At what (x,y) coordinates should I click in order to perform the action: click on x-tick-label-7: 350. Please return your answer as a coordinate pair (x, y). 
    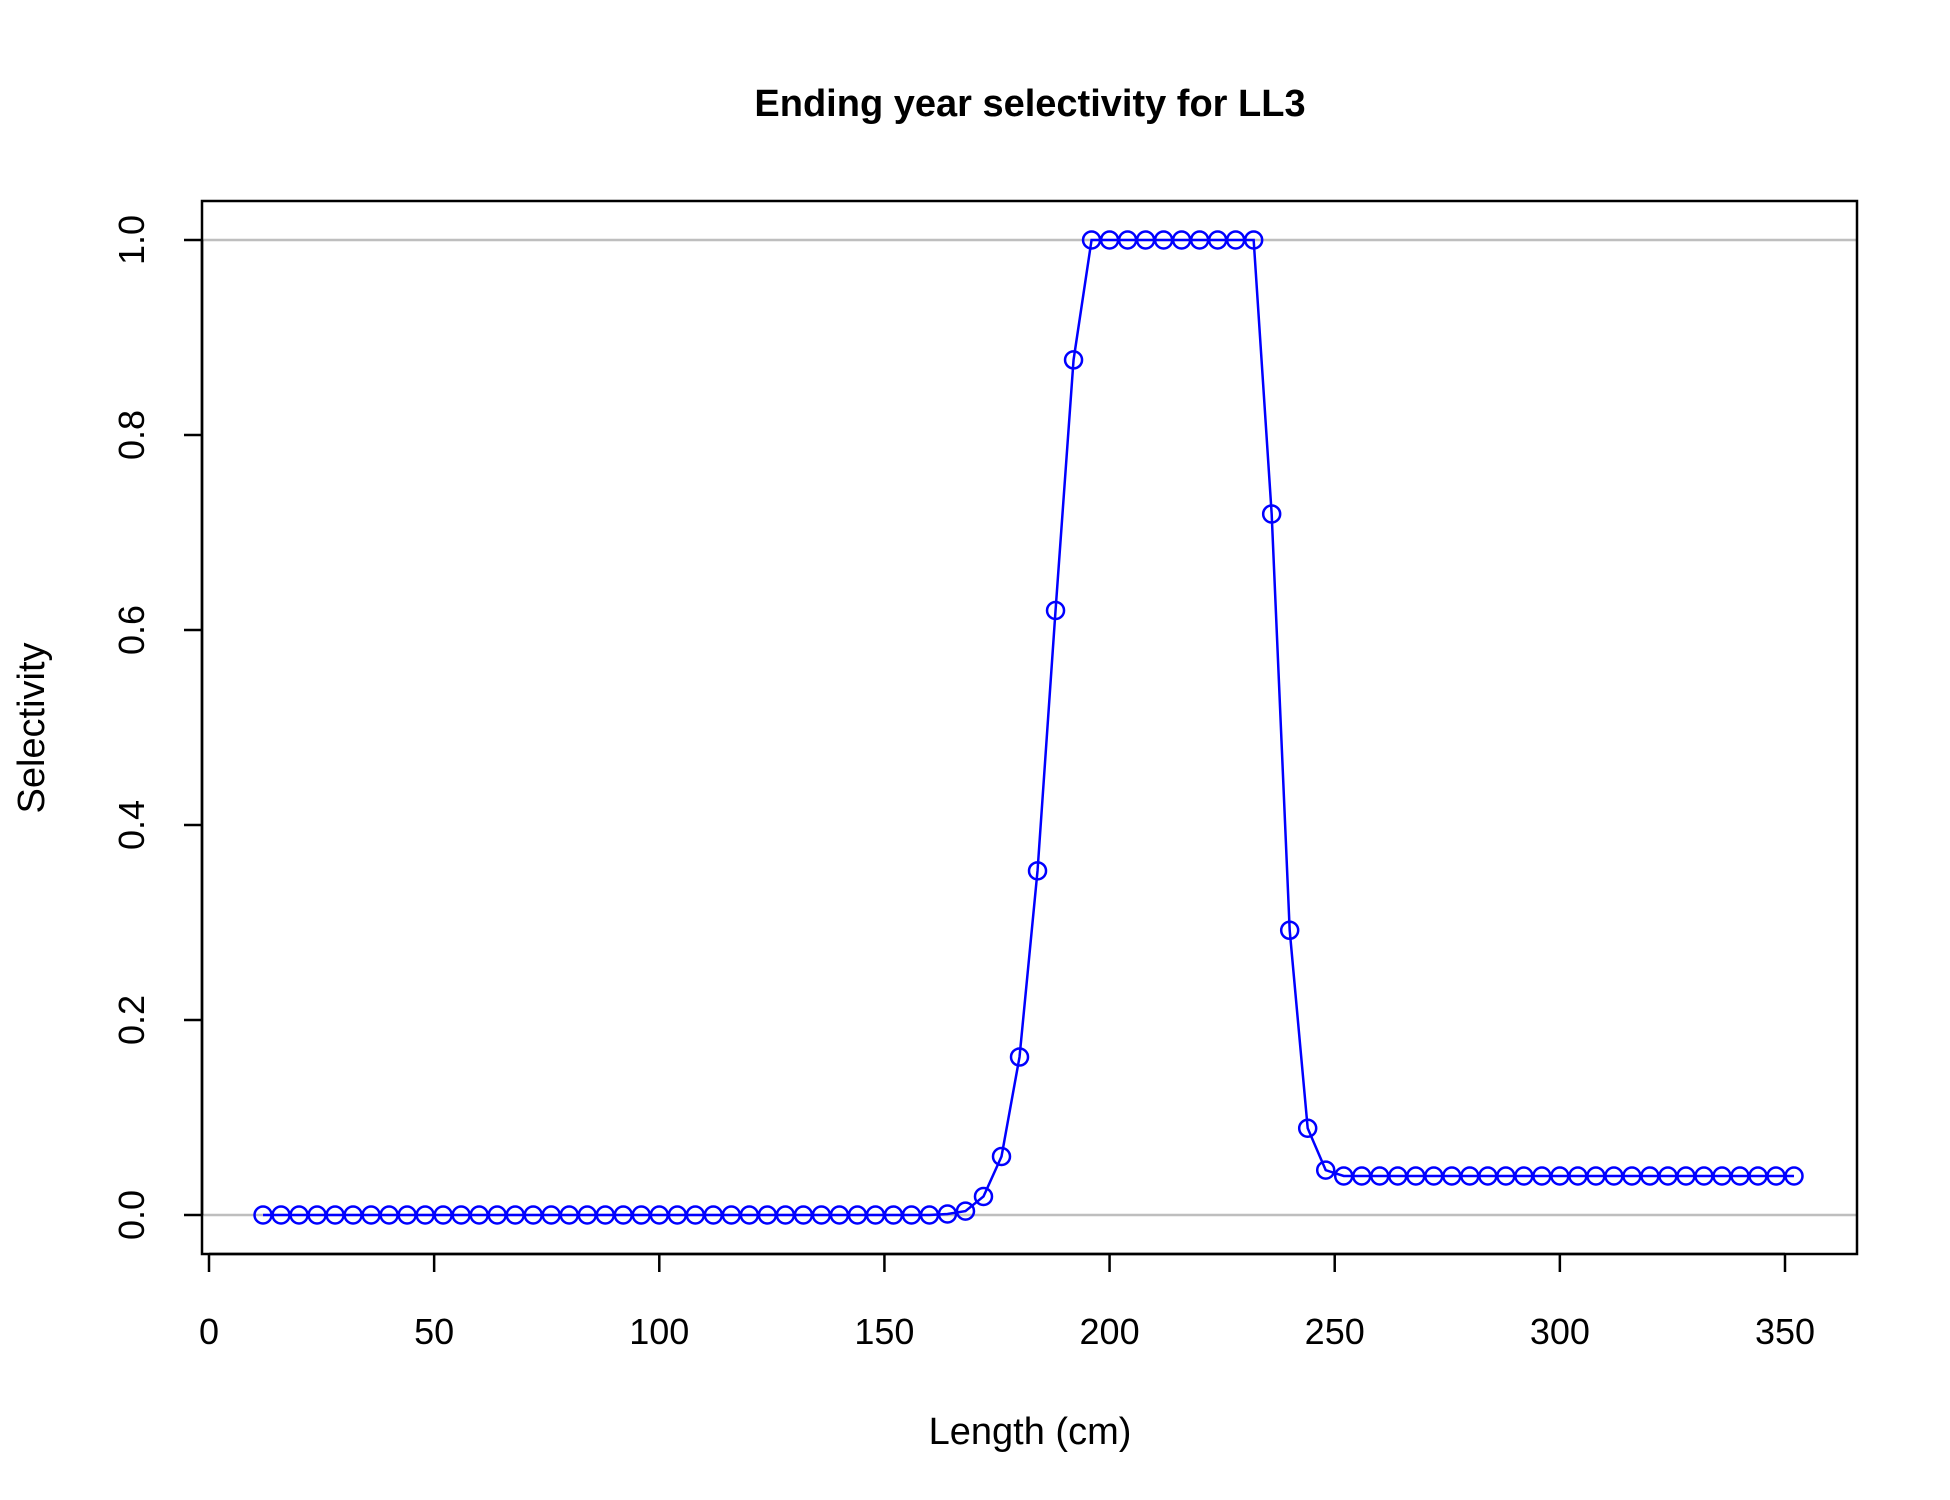
    Looking at the image, I should click on (1785, 1331).